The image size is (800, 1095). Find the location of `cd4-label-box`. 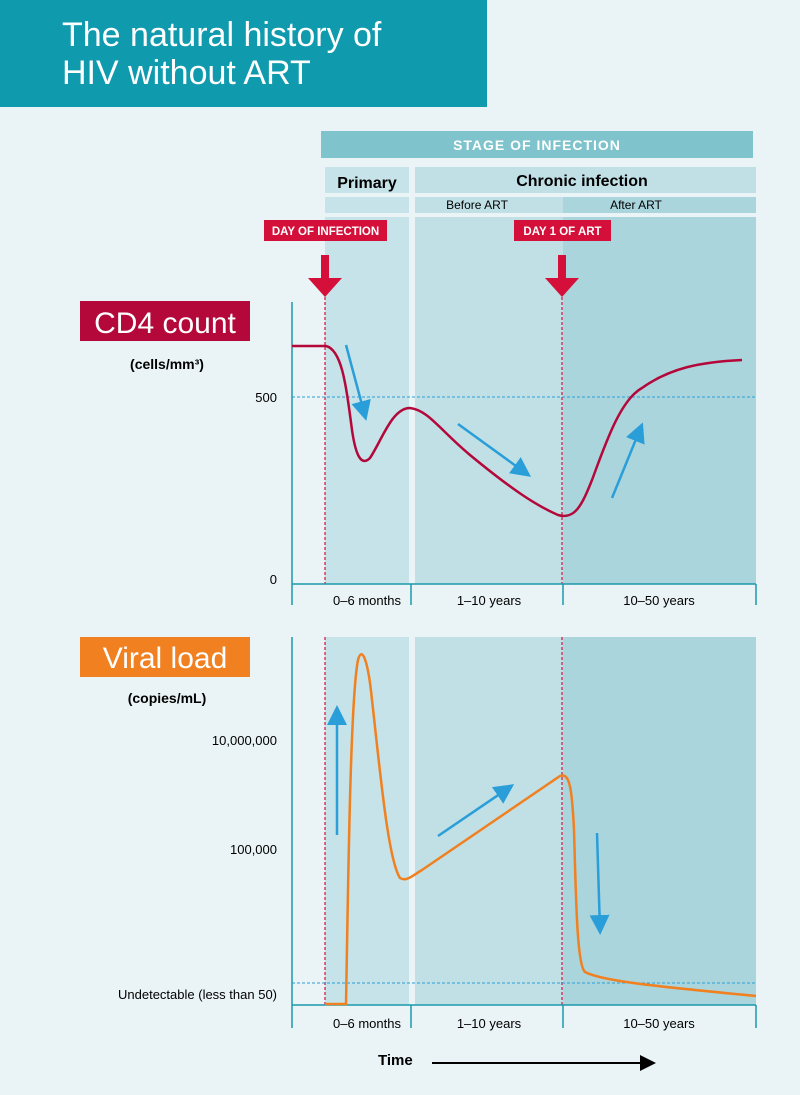

cd4-label-box is located at coordinates (165, 321).